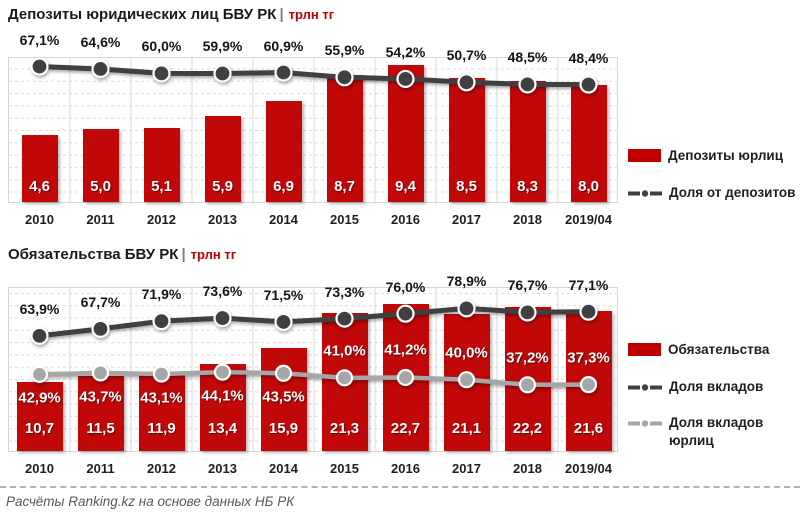  What do you see at coordinates (527, 141) in the screenshot?
I see `bar-2018` at bounding box center [527, 141].